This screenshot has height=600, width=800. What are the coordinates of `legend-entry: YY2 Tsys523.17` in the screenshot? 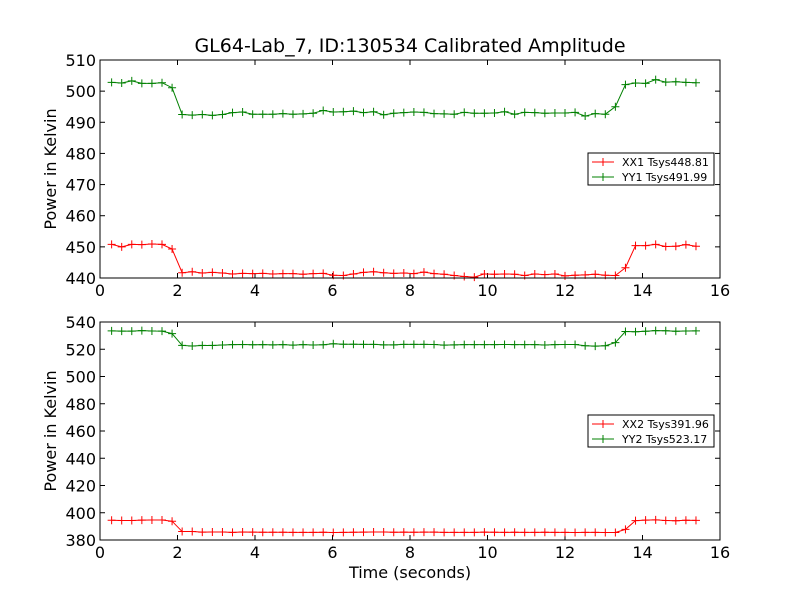 It's located at (664, 439).